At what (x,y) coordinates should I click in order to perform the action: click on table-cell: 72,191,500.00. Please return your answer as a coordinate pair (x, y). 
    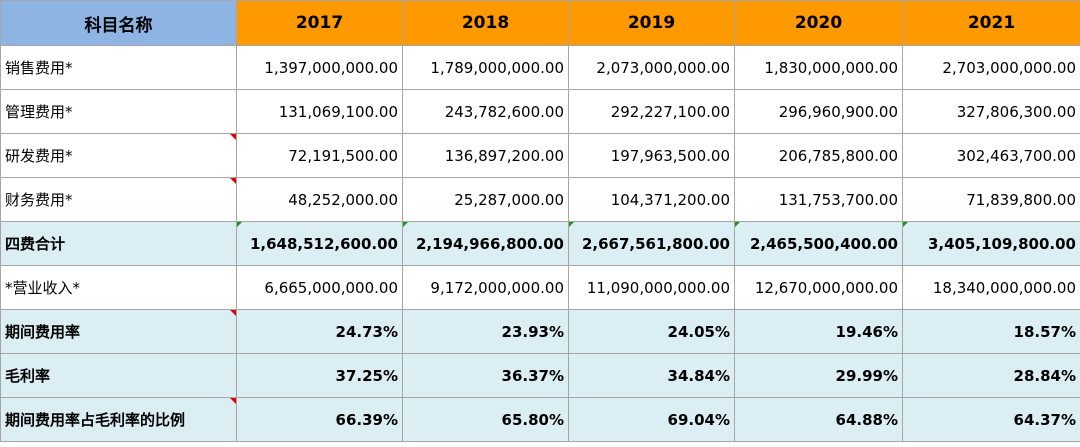
    Looking at the image, I should click on (319, 155).